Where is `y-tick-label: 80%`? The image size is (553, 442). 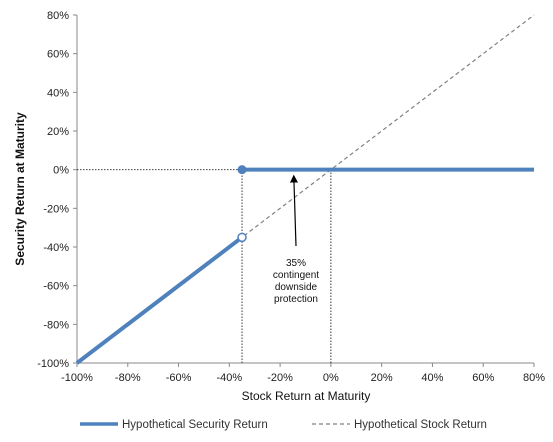
y-tick-label: 80% is located at coordinates (58, 16).